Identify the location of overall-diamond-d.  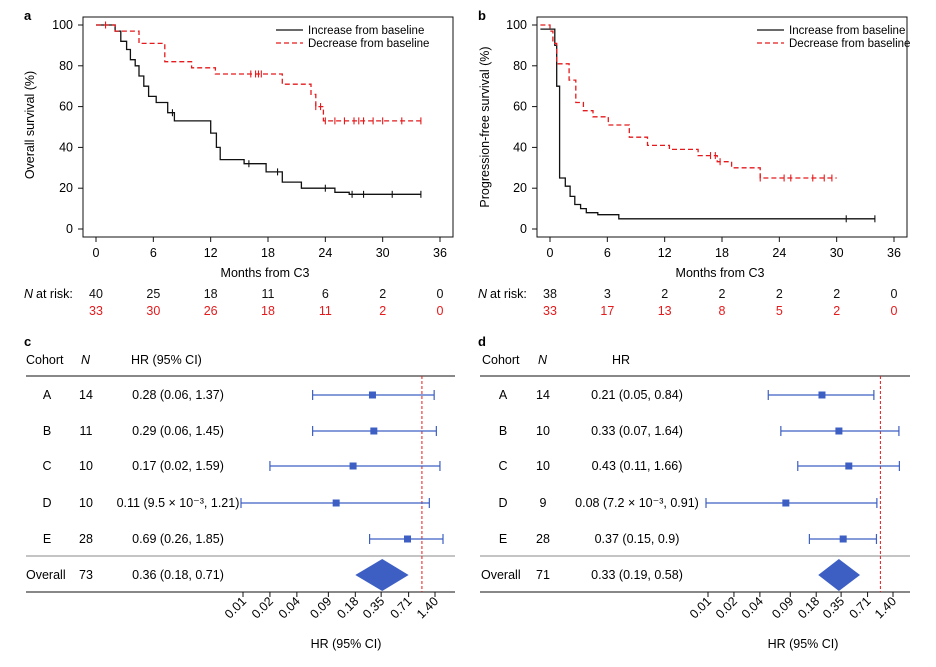
(839, 575).